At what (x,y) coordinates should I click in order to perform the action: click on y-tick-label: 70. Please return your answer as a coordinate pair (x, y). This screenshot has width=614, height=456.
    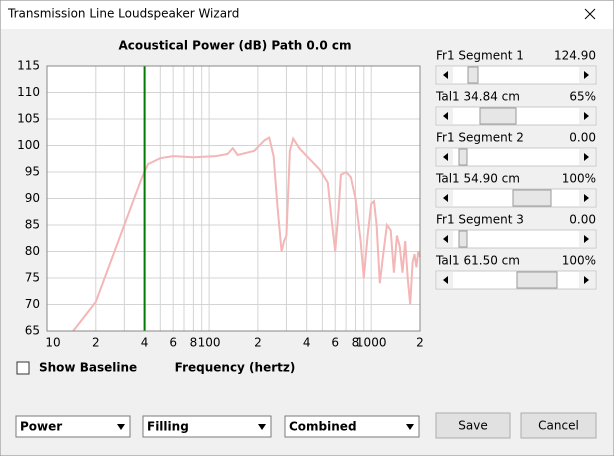
    Looking at the image, I should click on (32, 304).